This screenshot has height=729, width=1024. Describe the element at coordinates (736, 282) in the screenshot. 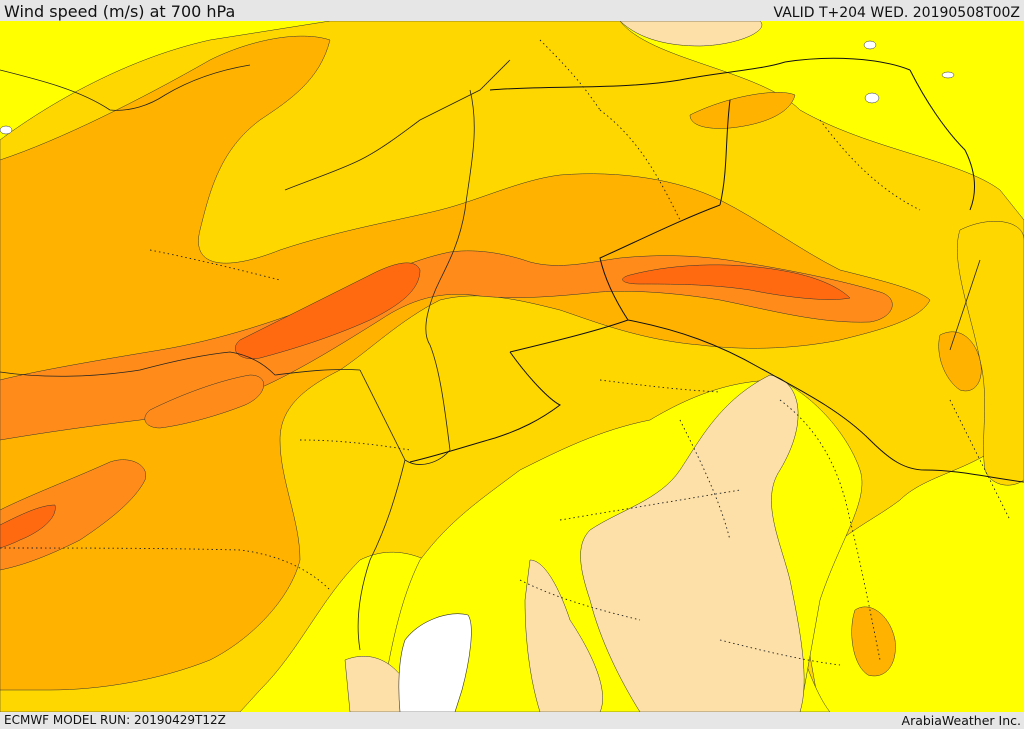

I see `contour-deep-orange-east` at that location.